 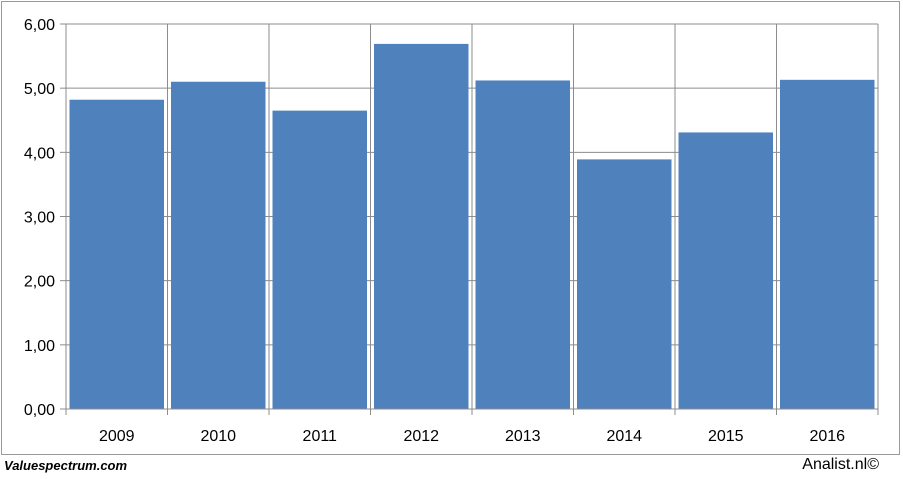 I want to click on x-tick-label: 2014, so click(x=624, y=436).